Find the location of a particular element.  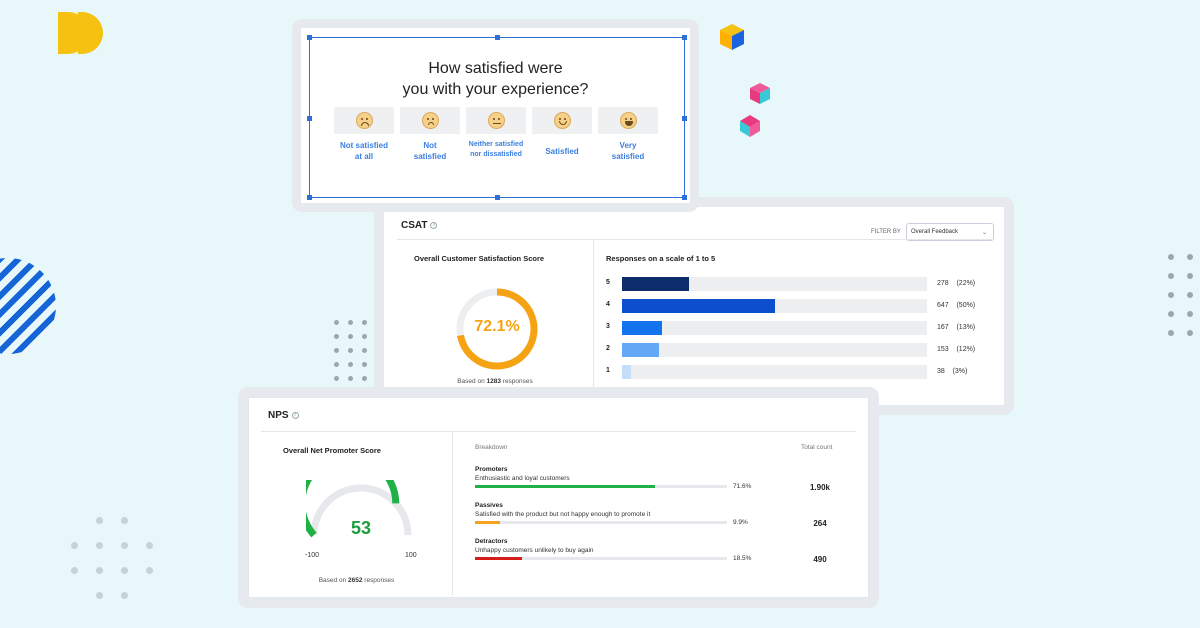

segment-name: Promoters is located at coordinates (491, 469).